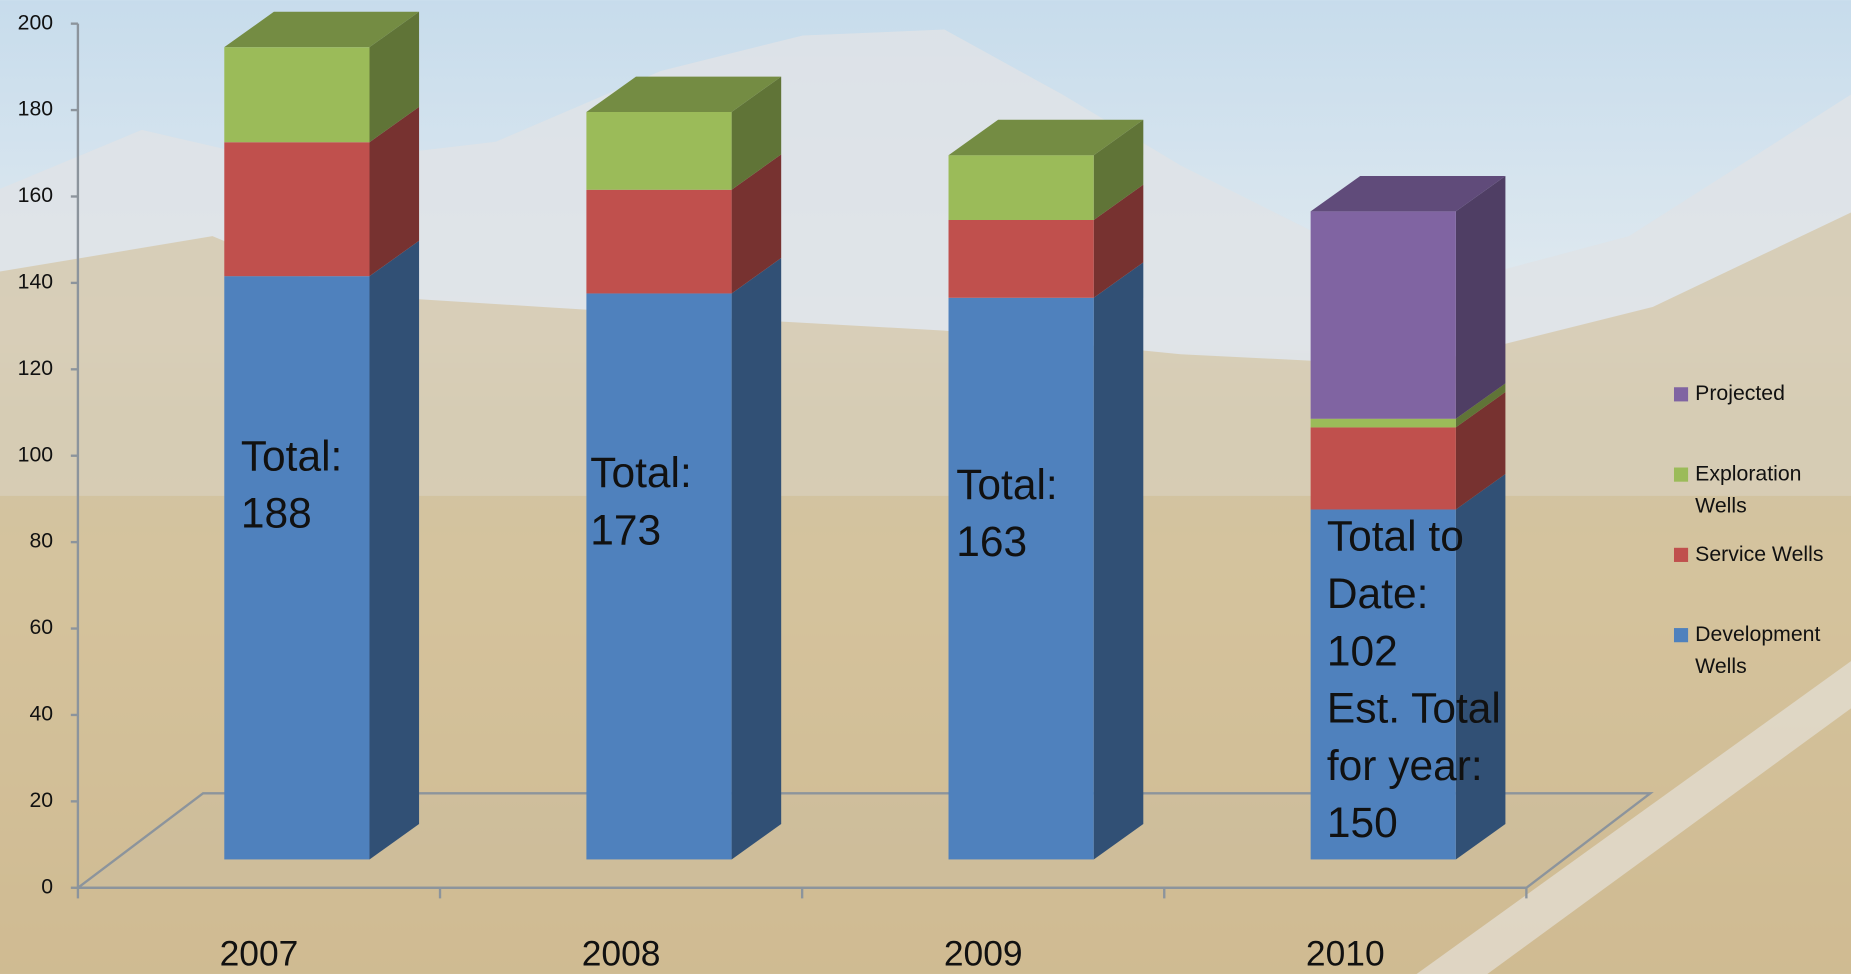  Describe the element at coordinates (35, 22) in the screenshot. I see `y-tick-label: 200` at that location.